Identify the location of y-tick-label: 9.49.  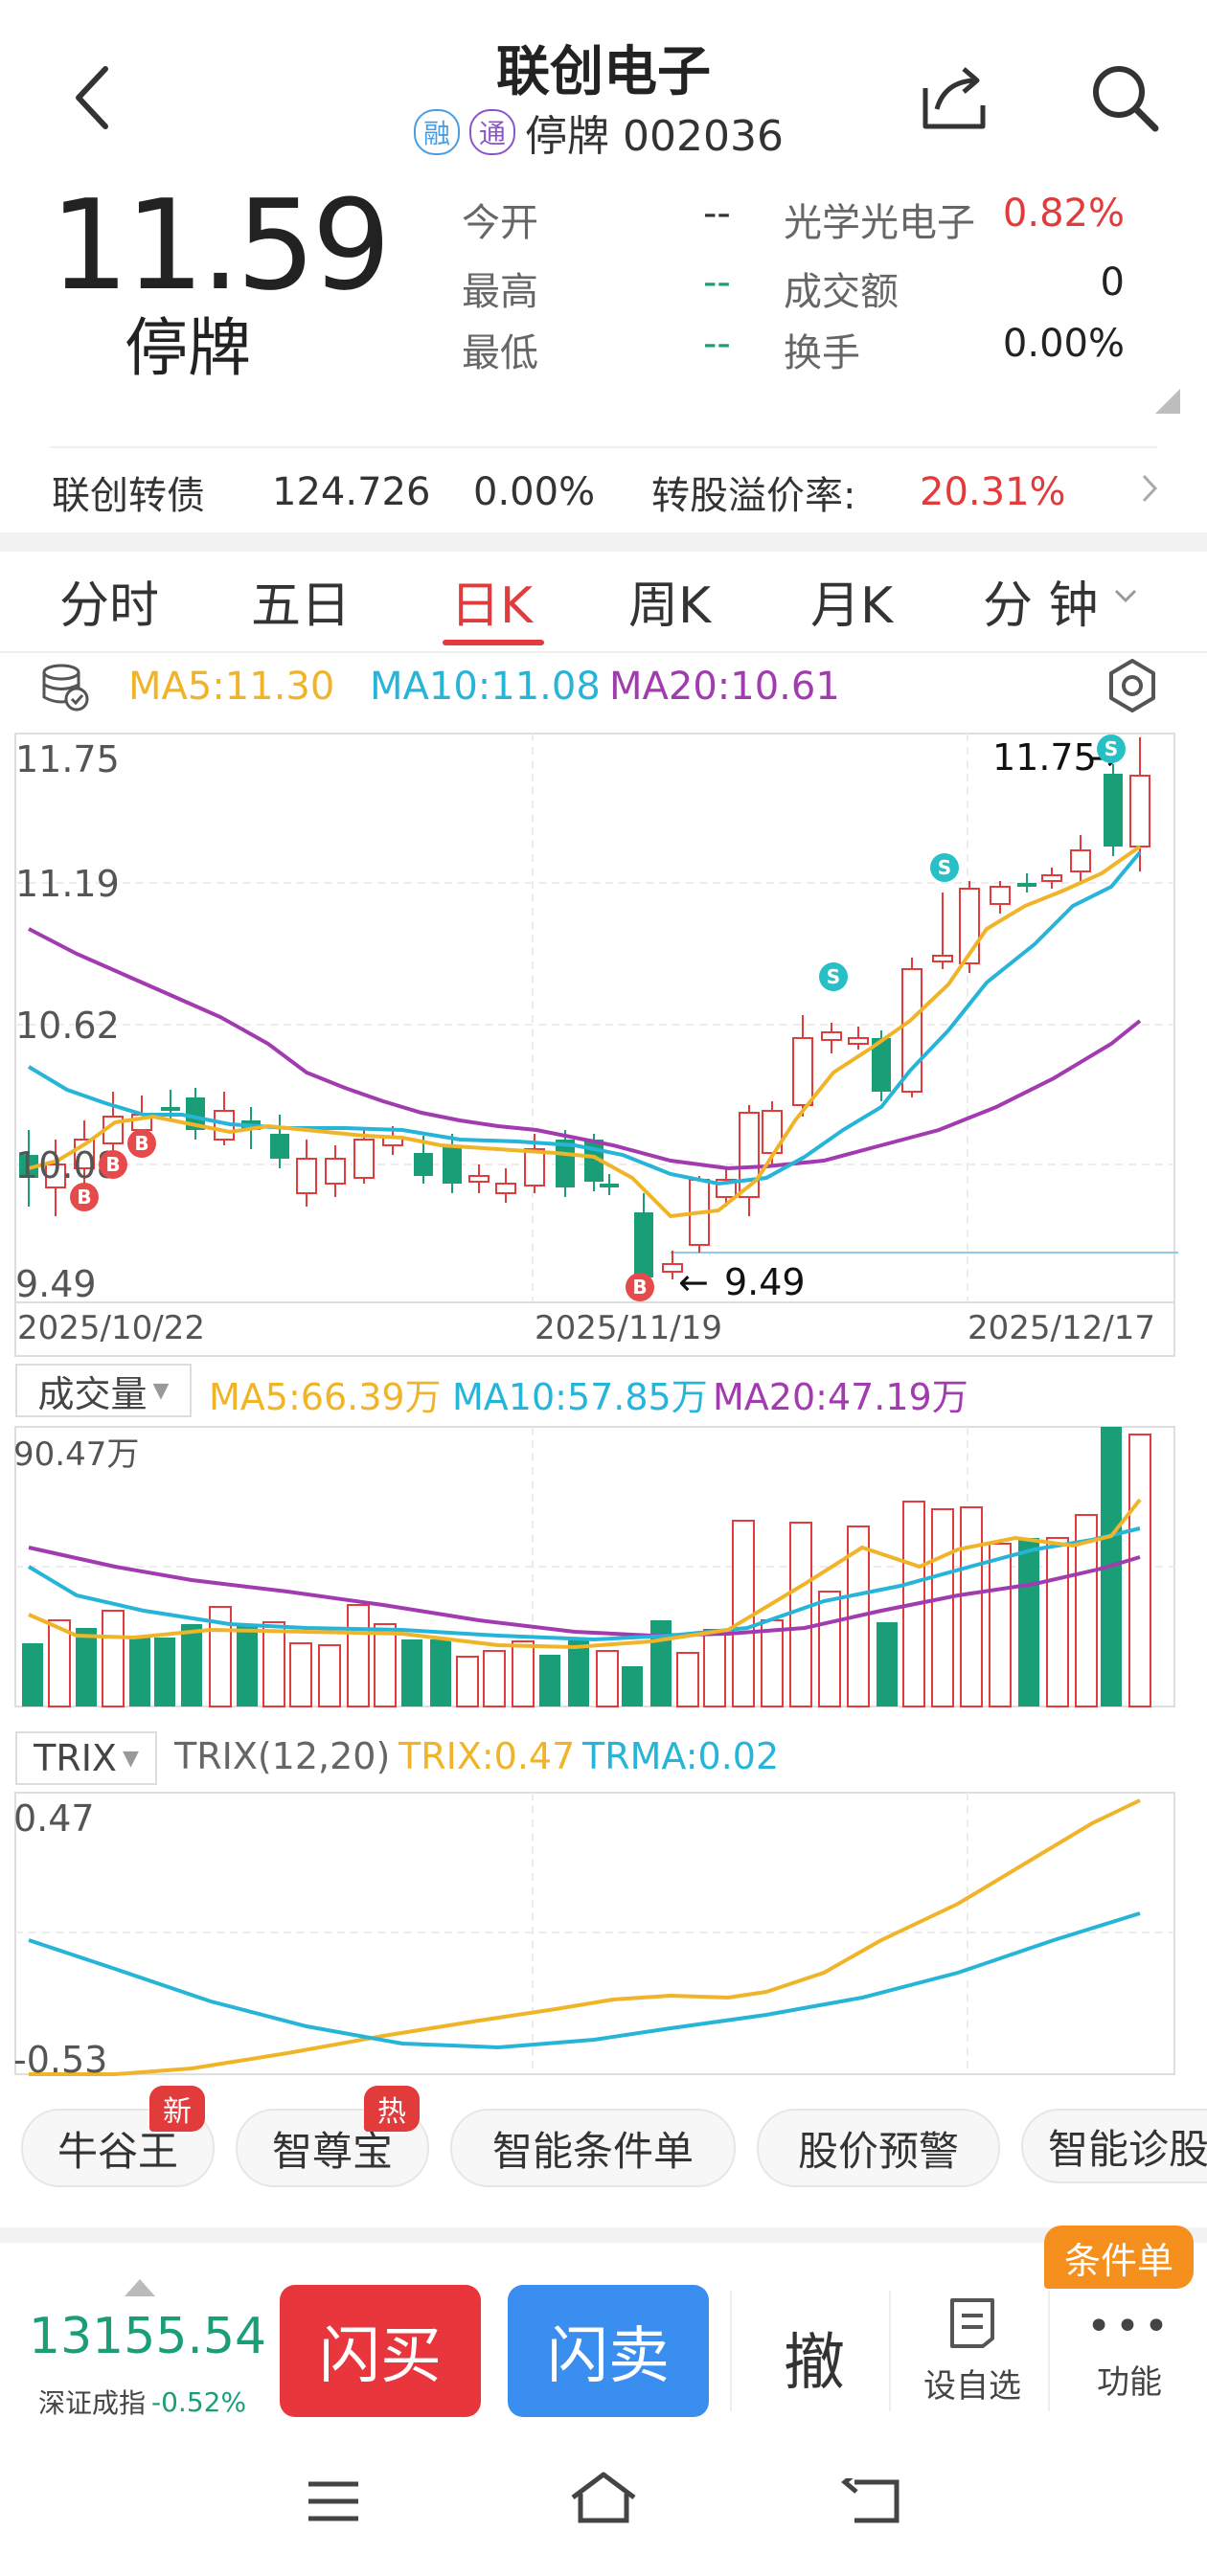
(56, 1284).